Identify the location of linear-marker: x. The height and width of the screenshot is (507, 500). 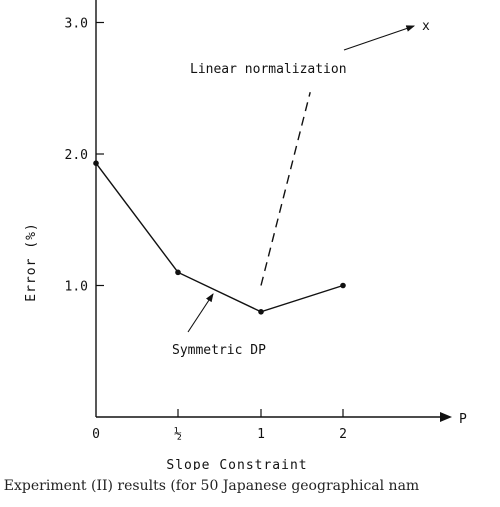
(426, 26).